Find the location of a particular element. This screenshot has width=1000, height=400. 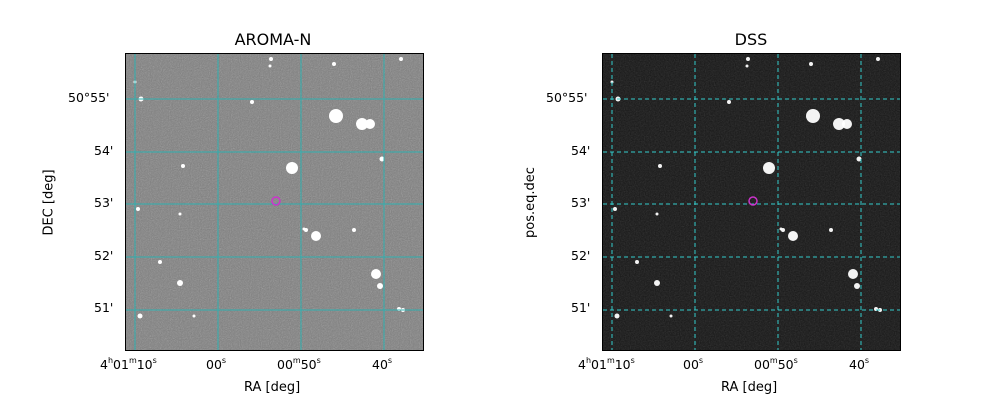

y-axis-label: DEC [deg] is located at coordinates (49, 202).